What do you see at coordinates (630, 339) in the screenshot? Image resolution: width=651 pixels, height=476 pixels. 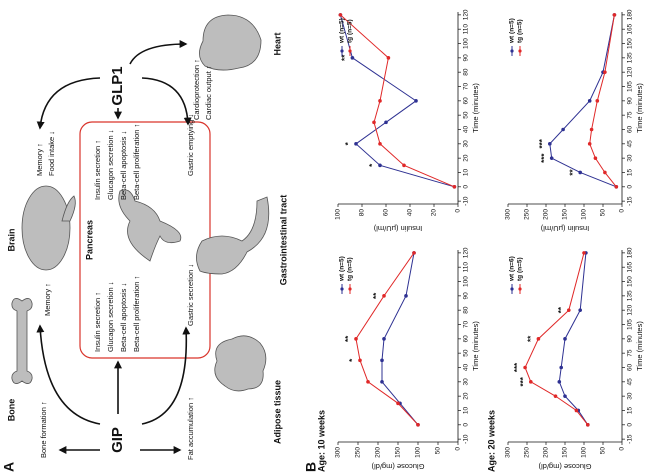 I see `x-tick-label: 90` at bounding box center [630, 339].